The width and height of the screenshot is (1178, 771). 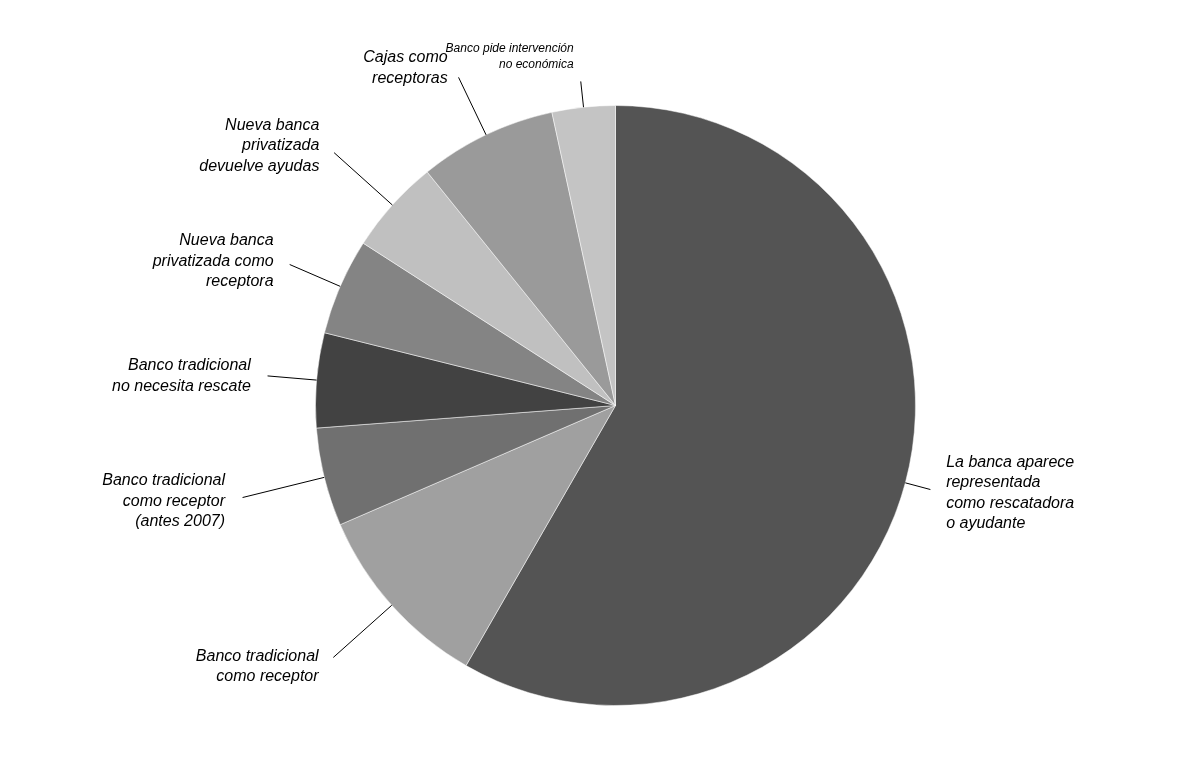 What do you see at coordinates (182, 375) in the screenshot?
I see `slice-label: Banco tradicional no necesita rescate` at bounding box center [182, 375].